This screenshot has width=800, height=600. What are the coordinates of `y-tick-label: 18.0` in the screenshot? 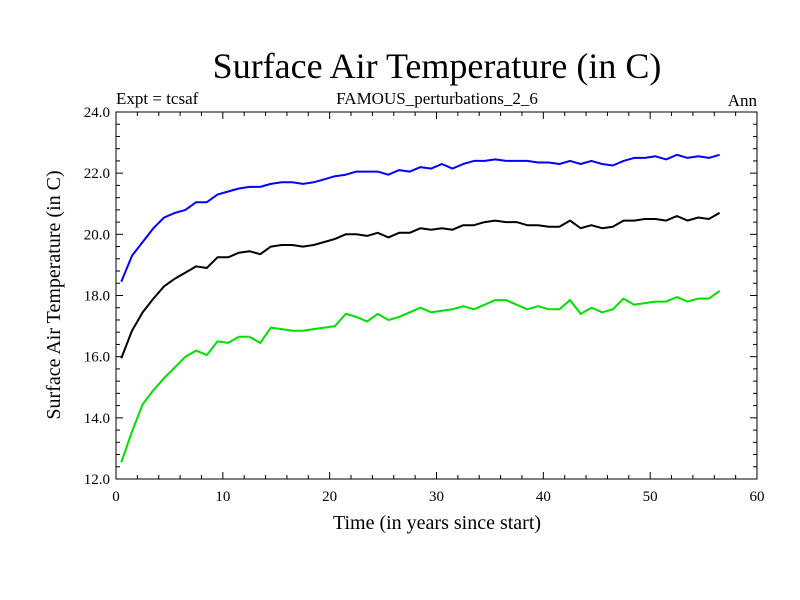 It's located at (97, 297).